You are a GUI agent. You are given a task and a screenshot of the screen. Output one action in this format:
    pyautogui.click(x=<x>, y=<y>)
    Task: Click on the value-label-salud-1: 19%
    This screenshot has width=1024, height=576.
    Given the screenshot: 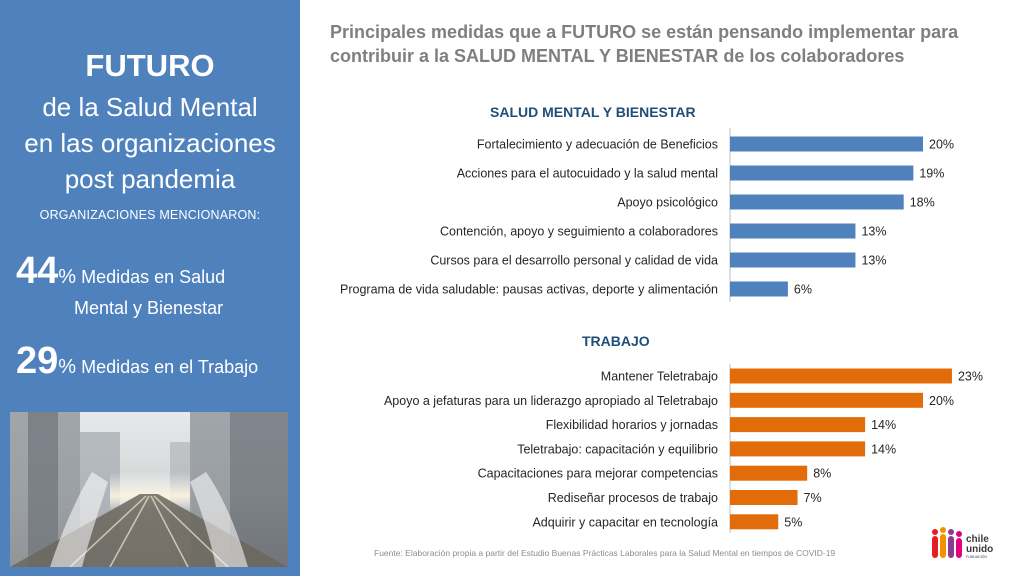 What is the action you would take?
    pyautogui.click(x=931, y=174)
    